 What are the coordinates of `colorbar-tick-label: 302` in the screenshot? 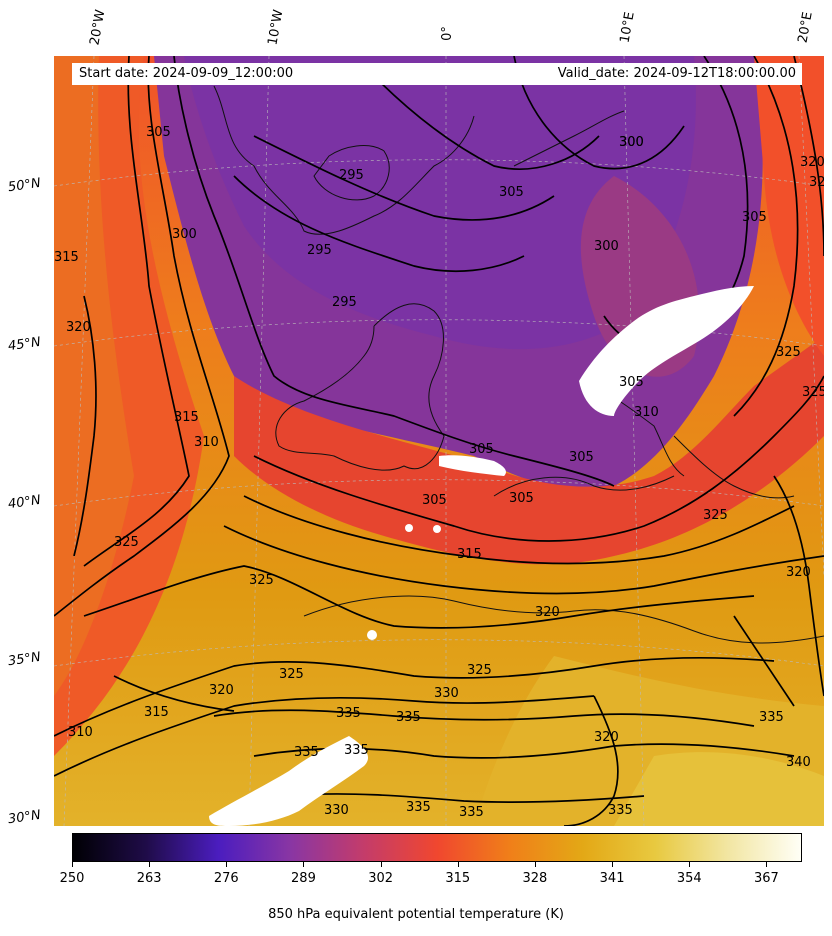 It's located at (381, 878).